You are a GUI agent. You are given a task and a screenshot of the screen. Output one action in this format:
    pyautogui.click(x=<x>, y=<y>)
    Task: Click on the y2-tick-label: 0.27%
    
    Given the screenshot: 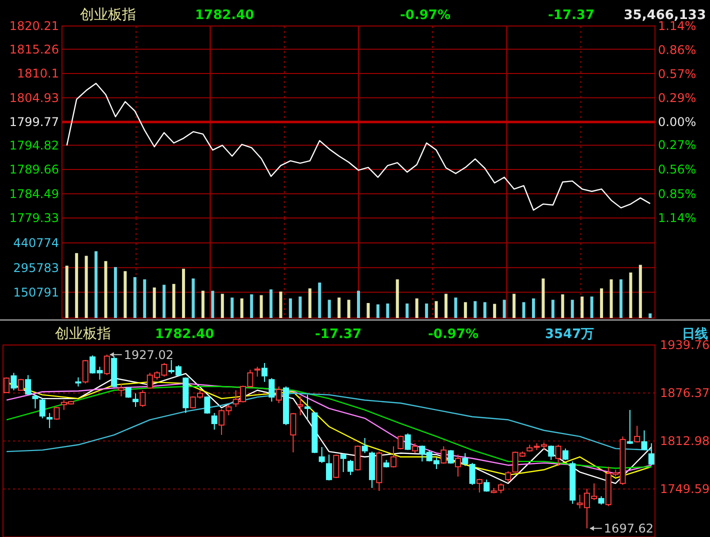 What is the action you would take?
    pyautogui.click(x=677, y=145)
    